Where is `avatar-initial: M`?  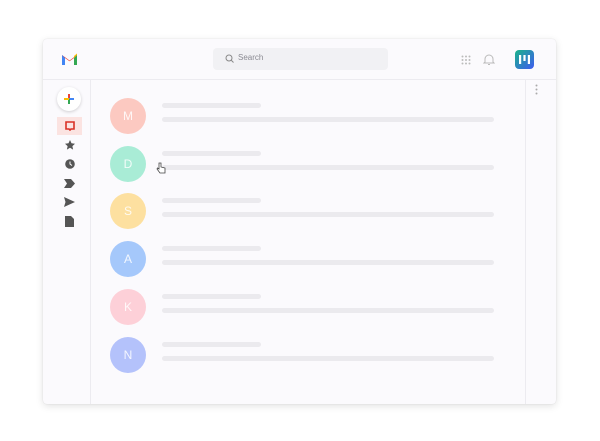
avatar-initial: M is located at coordinates (128, 116).